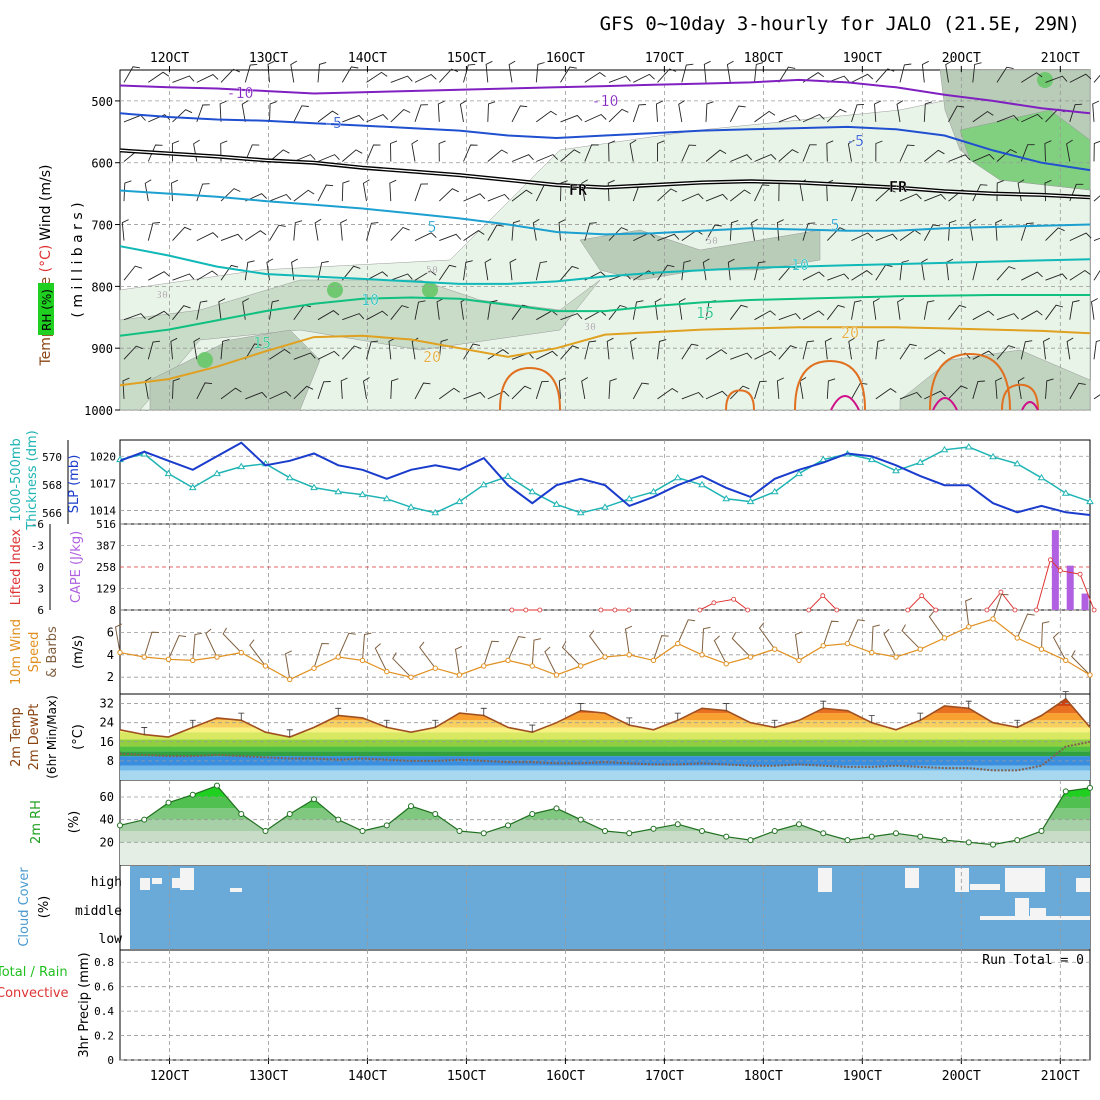  What do you see at coordinates (32, 480) in the screenshot?
I see `thickness-ylabel-2: Thickness (dm)` at bounding box center [32, 480].